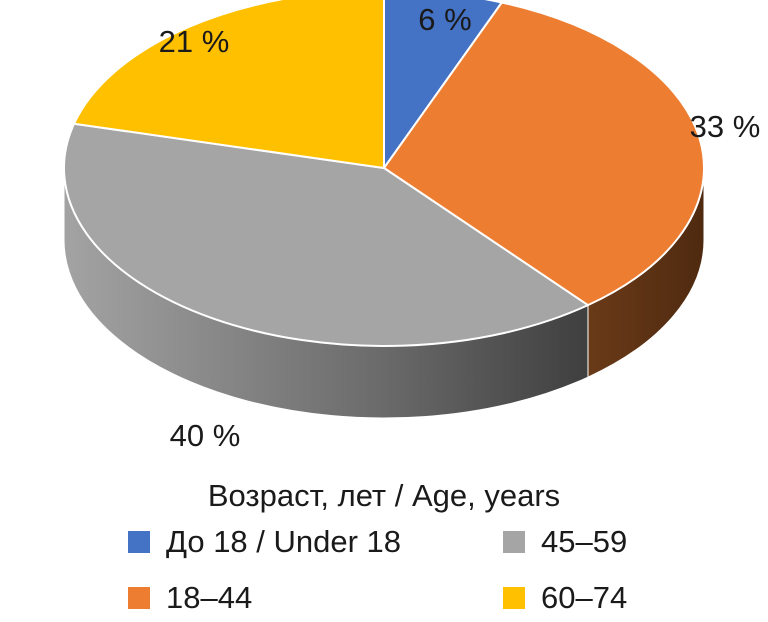 This screenshot has height=622, width=768. Describe the element at coordinates (584, 597) in the screenshot. I see `legend-label-60-74: 60–74` at that location.